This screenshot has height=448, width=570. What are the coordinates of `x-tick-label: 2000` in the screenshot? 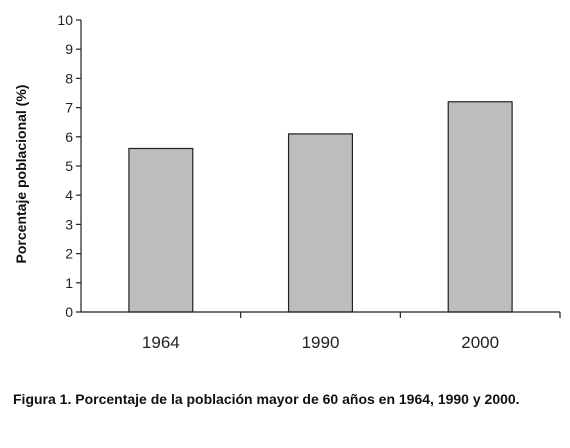 It's located at (480, 342).